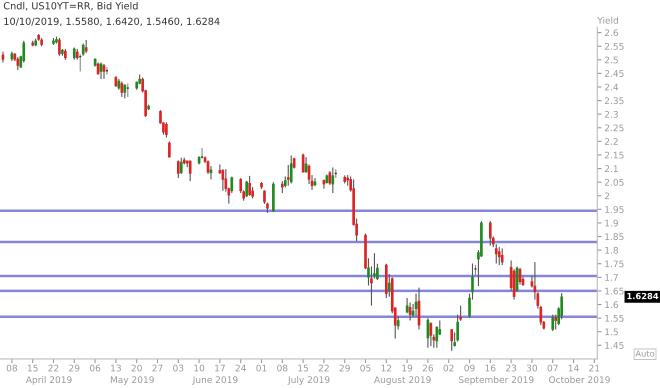 This screenshot has height=388, width=660. What do you see at coordinates (407, 368) in the screenshot?
I see `x-tick-label: 19` at bounding box center [407, 368].